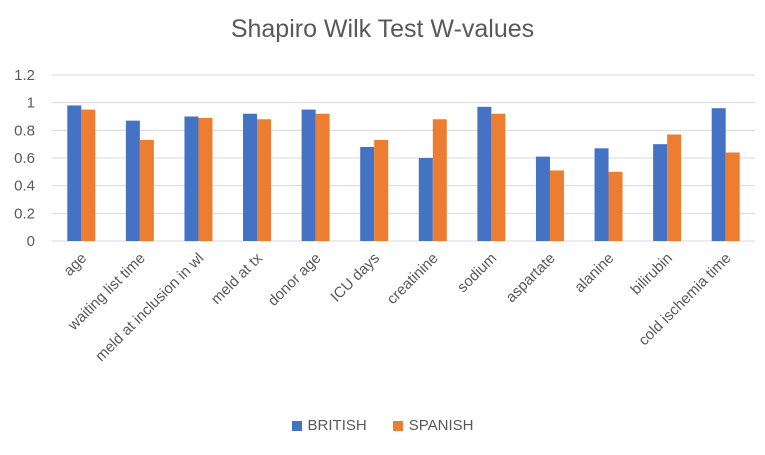 This screenshot has height=455, width=765. What do you see at coordinates (24, 158) in the screenshot?
I see `y-tick-label: 0.6` at bounding box center [24, 158].